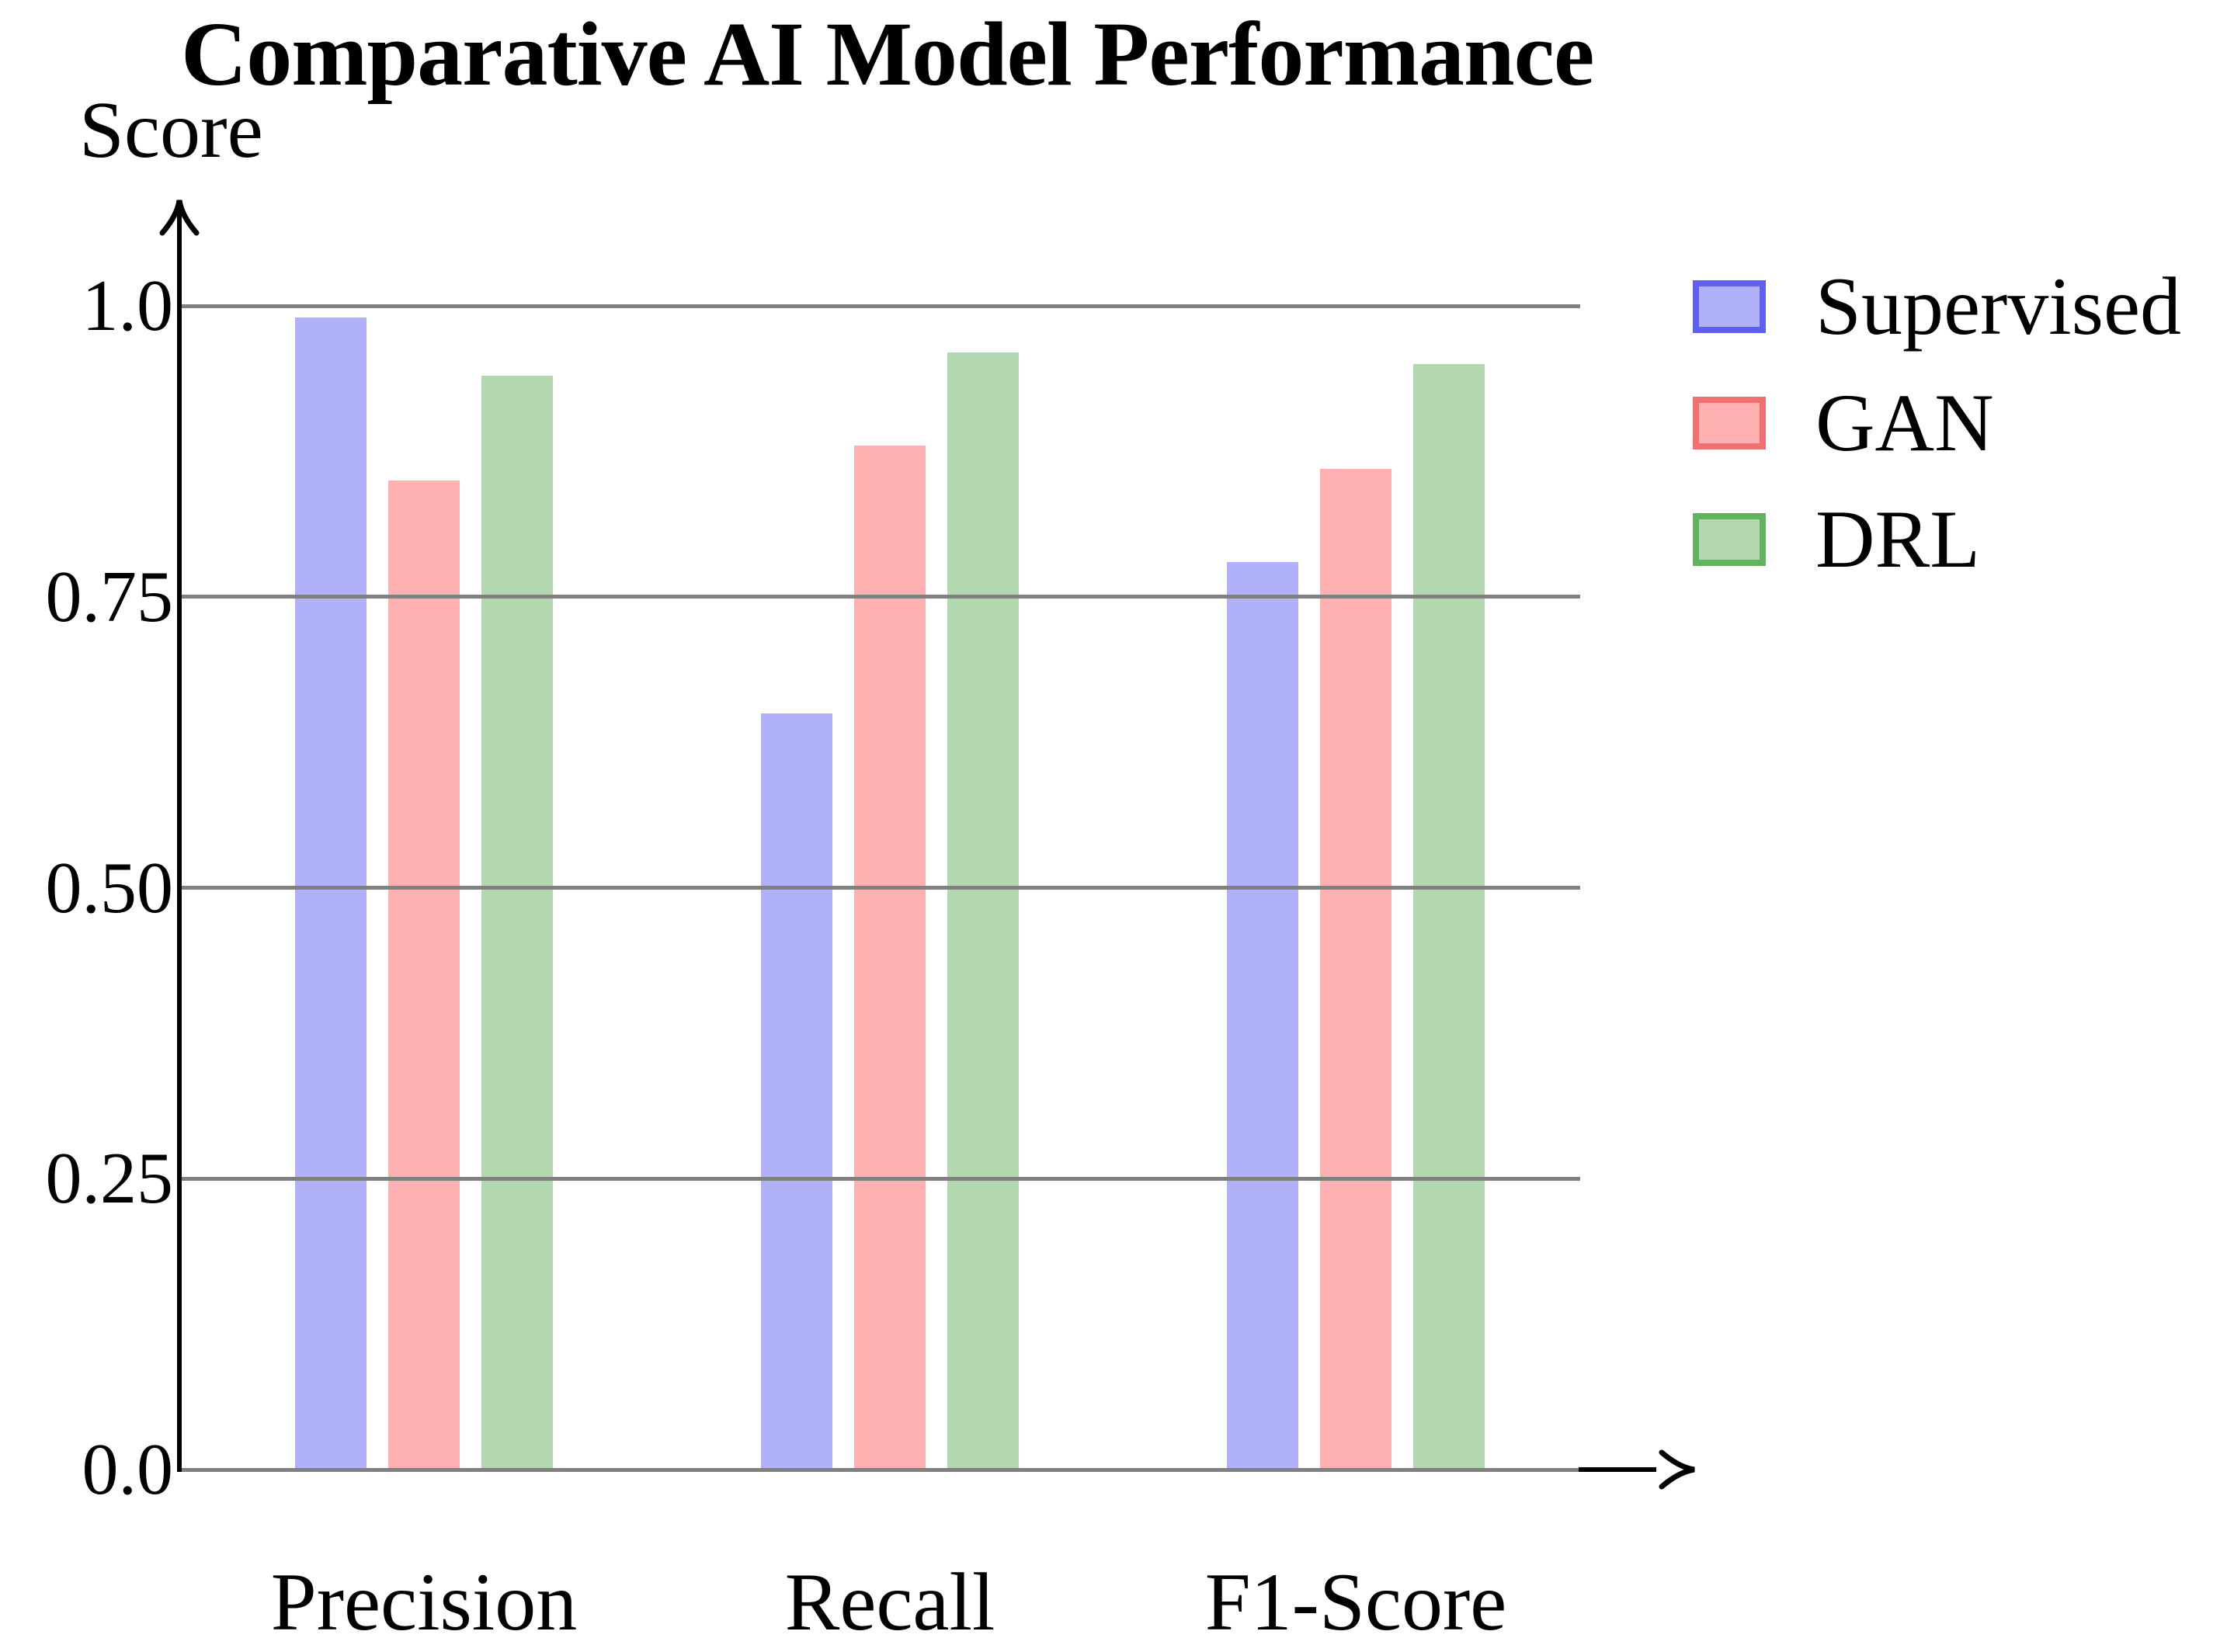 The width and height of the screenshot is (2234, 1652). I want to click on y-axis-title: Score, so click(171, 130).